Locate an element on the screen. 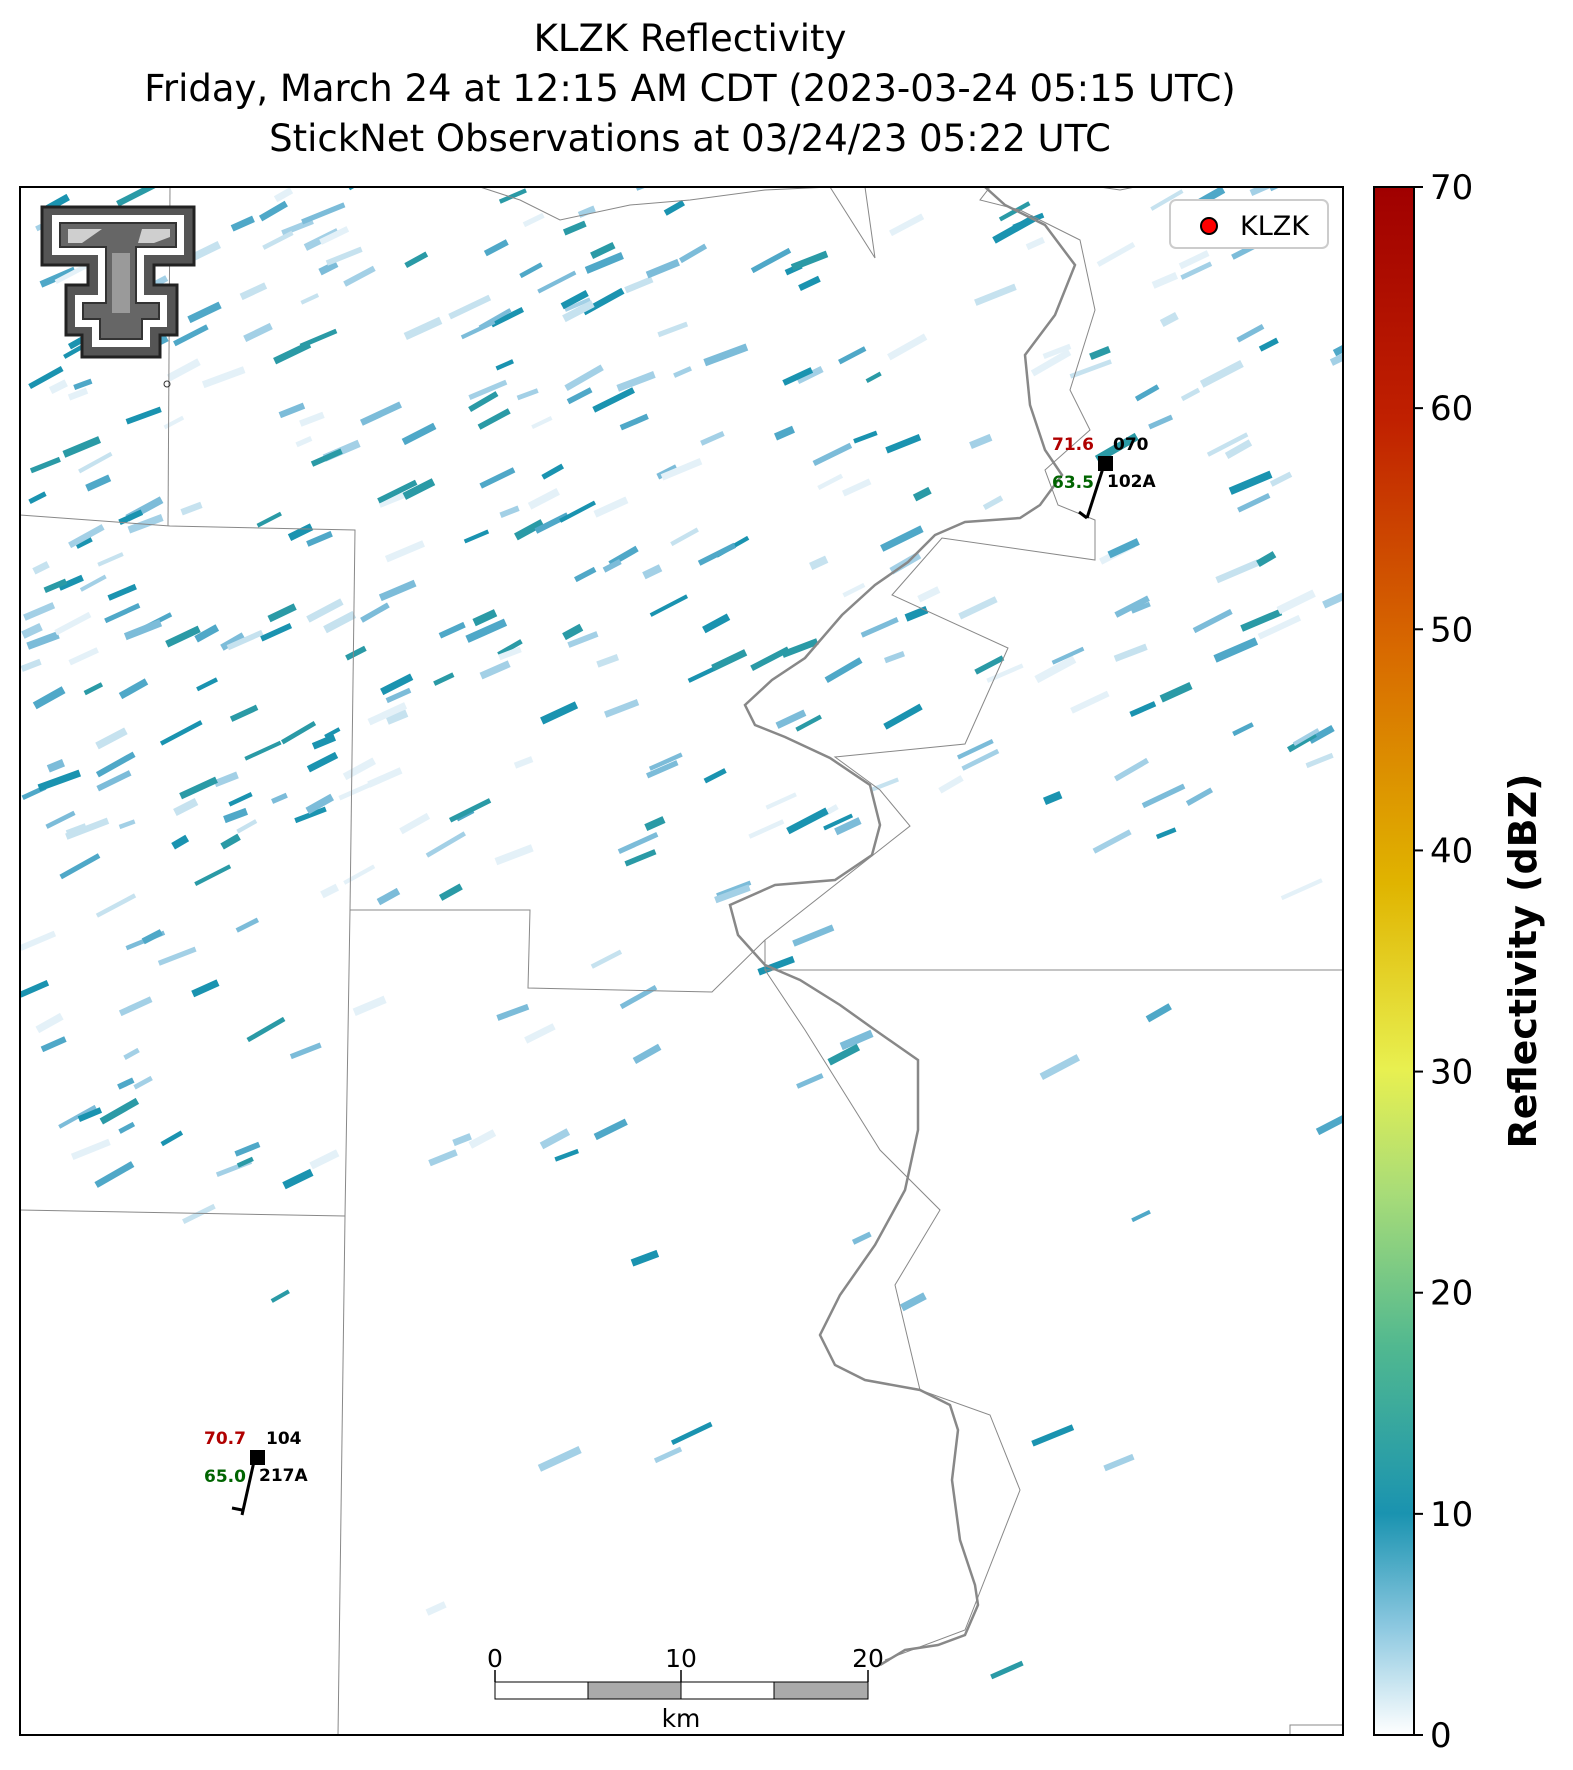 Image resolution: width=1573 pixels, height=1770 pixels. colorbar-tick-label: 10 is located at coordinates (1451, 1515).